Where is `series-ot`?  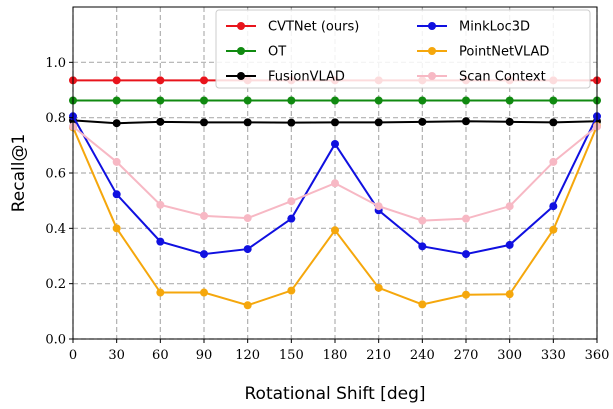 series-ot is located at coordinates (335, 100).